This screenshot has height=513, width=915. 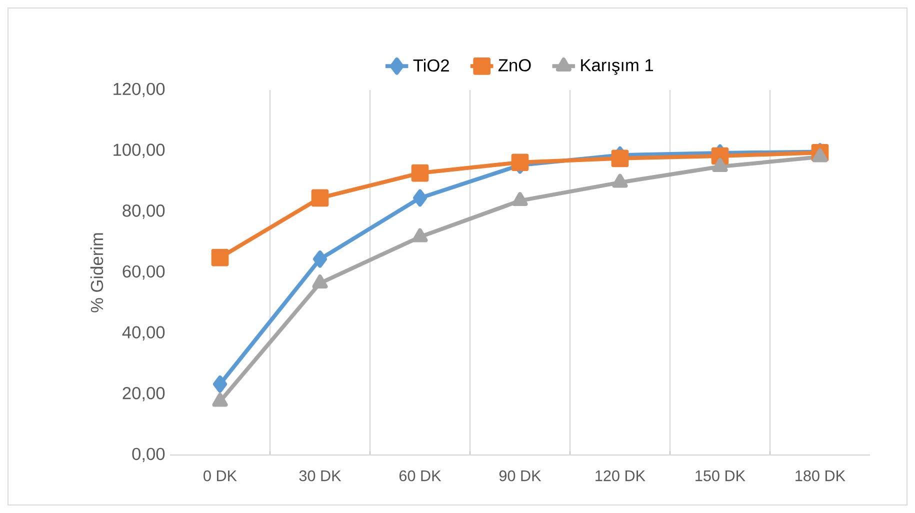 What do you see at coordinates (721, 476) in the screenshot?
I see `x-tick-label: 150 DK` at bounding box center [721, 476].